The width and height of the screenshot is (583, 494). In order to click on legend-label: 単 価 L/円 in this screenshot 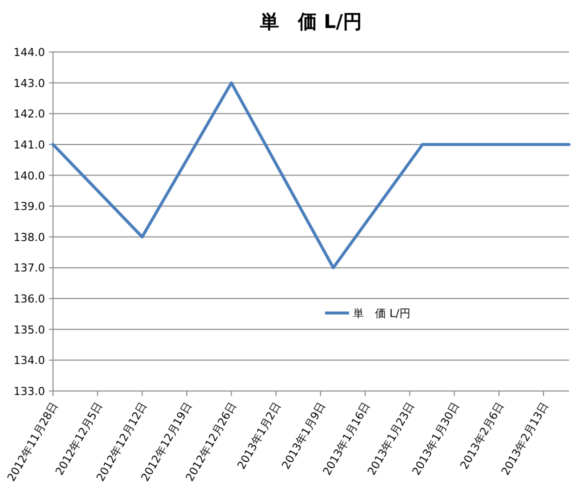, I will do `click(381, 313)`.